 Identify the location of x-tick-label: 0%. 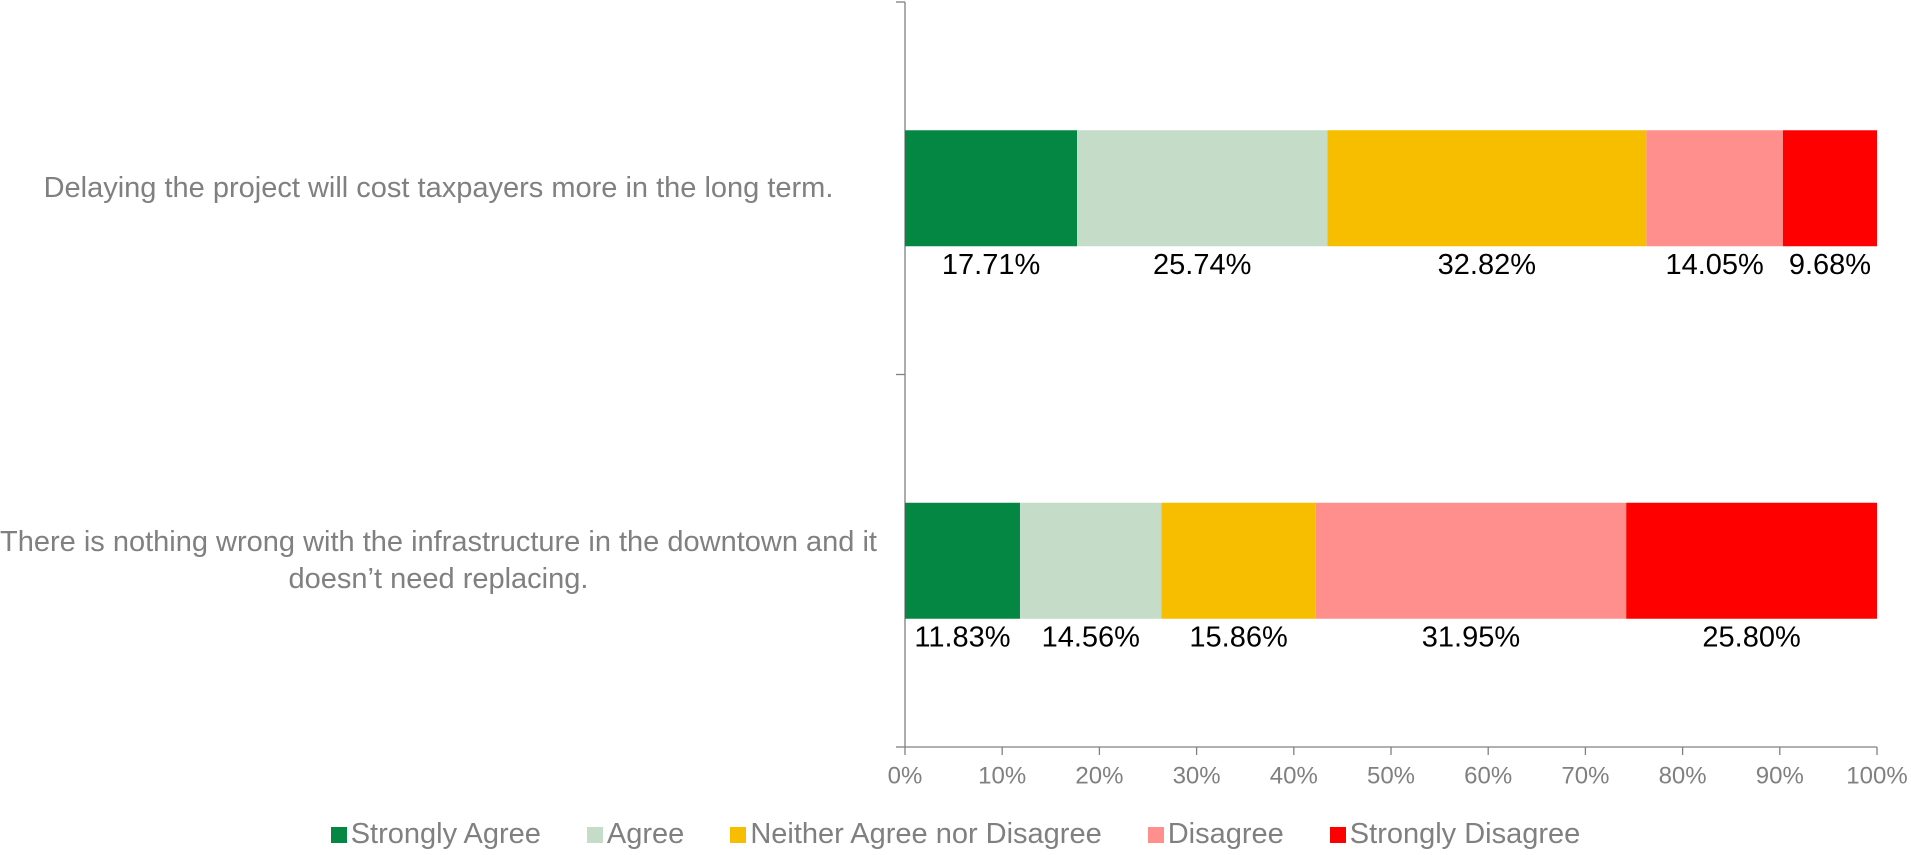
(905, 775).